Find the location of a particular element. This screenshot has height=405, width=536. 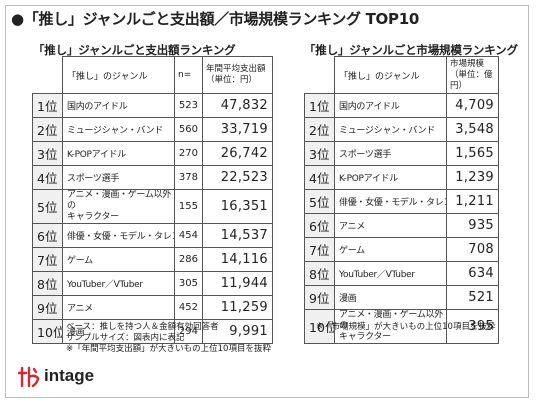

table-row: 9位 漫画 521 is located at coordinates (401, 297).